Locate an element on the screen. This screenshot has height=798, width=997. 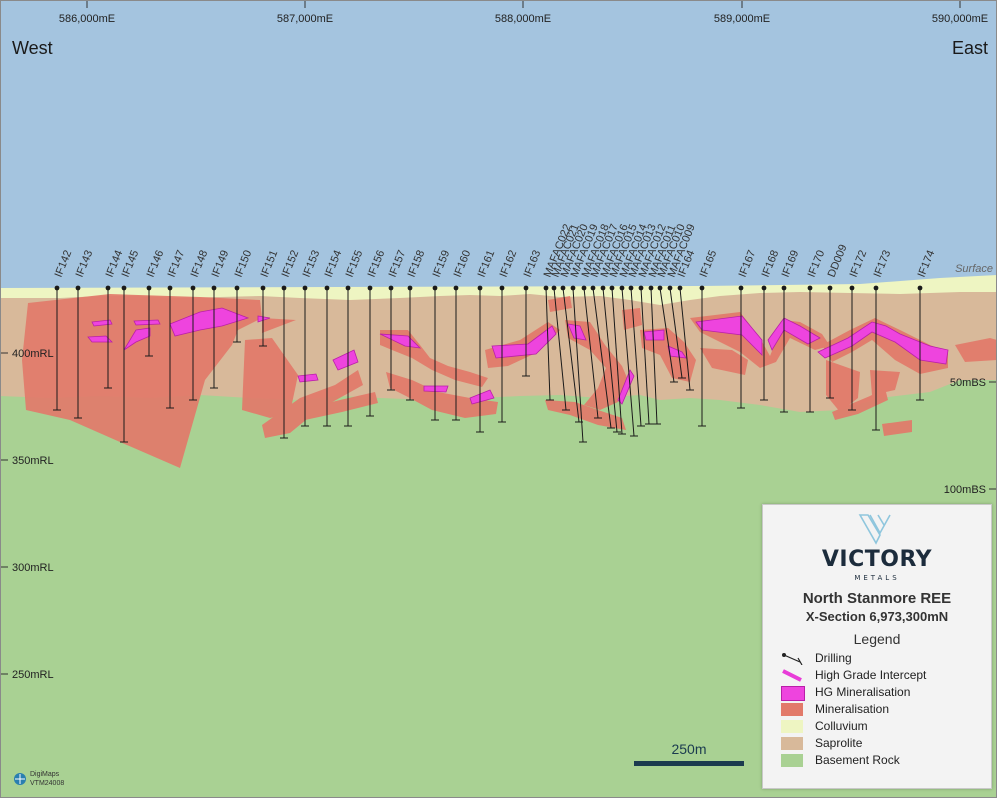
scale-bar: 250m is located at coordinates (689, 753).